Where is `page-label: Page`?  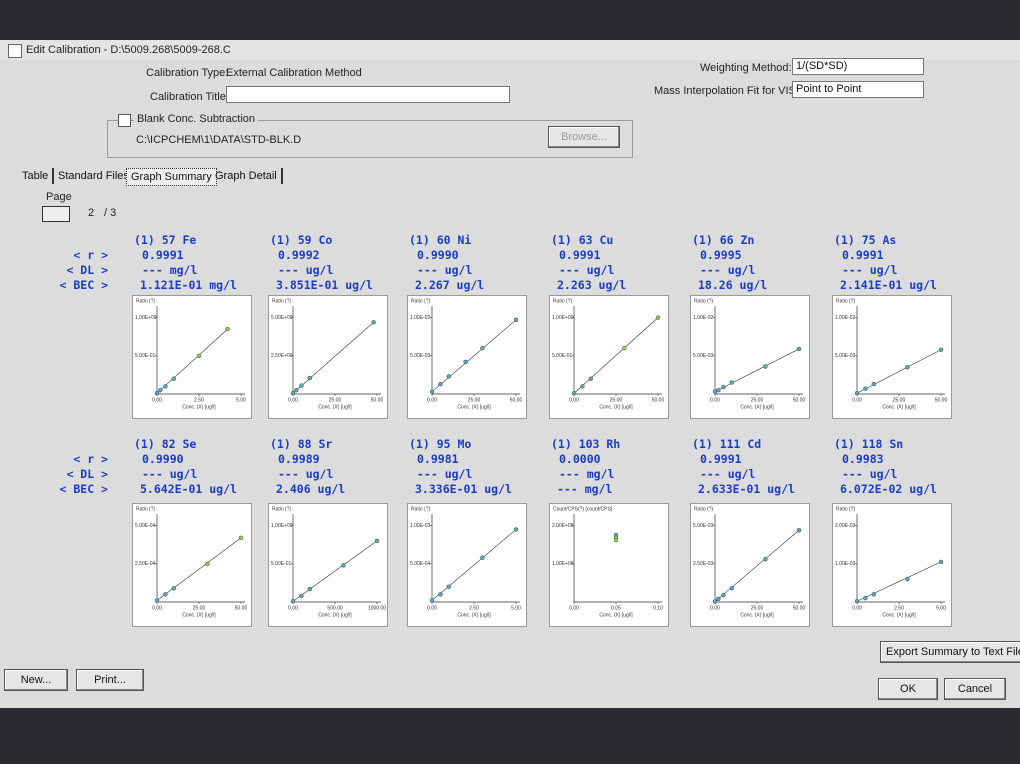 page-label: Page is located at coordinates (59, 197).